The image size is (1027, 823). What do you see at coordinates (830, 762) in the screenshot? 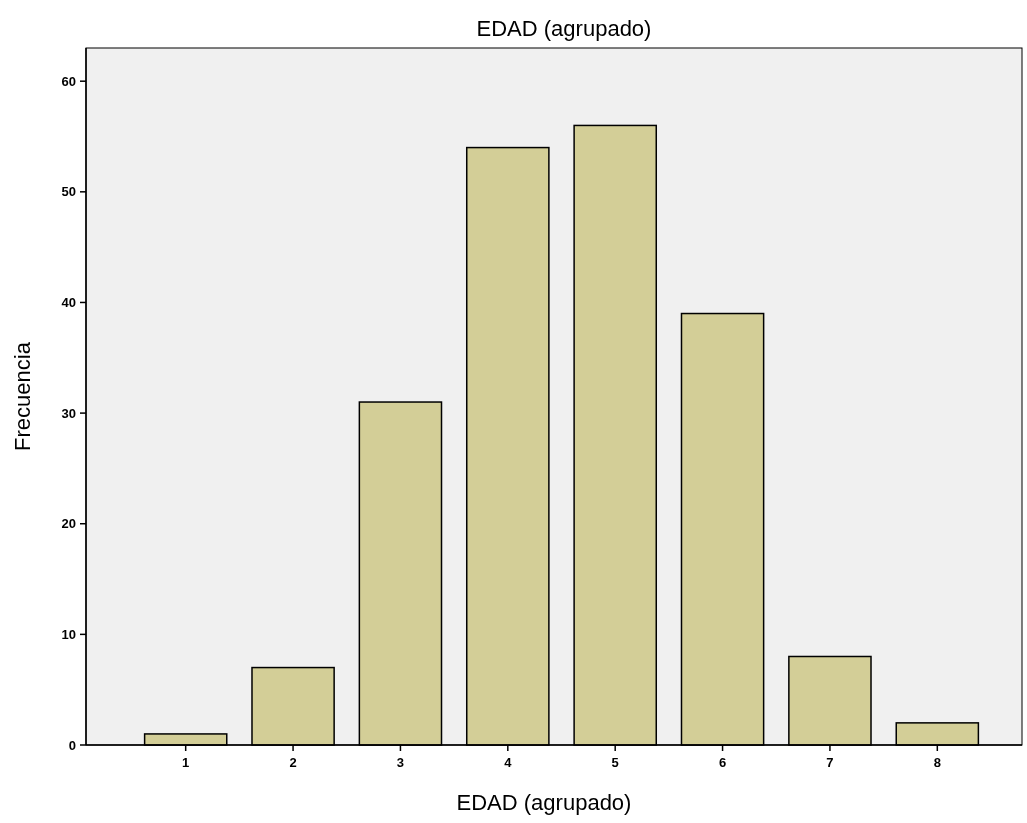
I see `x-tick-label: 7` at bounding box center [830, 762].